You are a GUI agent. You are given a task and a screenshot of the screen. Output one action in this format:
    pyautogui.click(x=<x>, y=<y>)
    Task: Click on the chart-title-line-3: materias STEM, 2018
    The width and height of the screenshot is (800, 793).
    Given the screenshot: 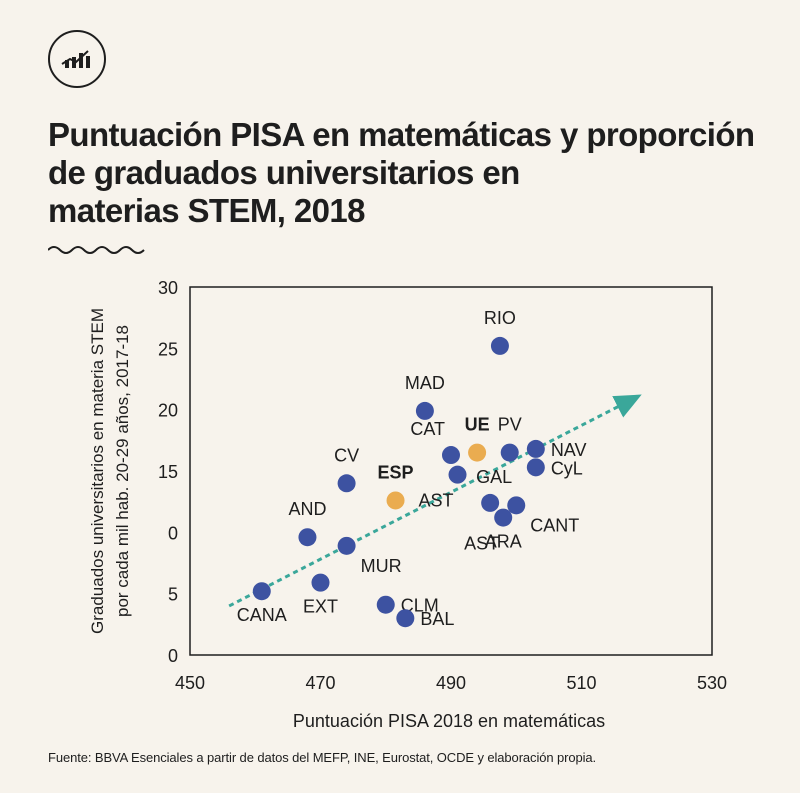 What is the action you would take?
    pyautogui.click(x=207, y=210)
    